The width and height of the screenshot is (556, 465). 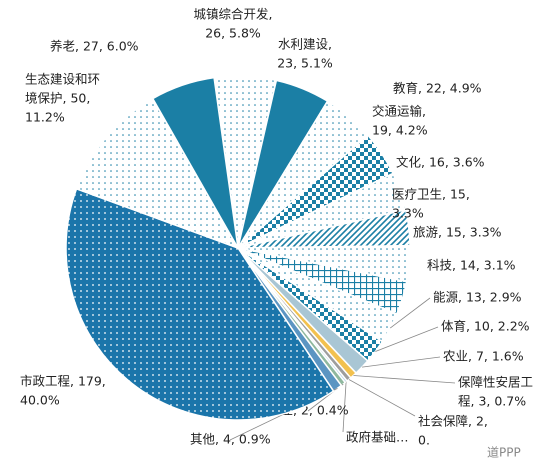 I want to click on slice-label: 旅游, 15, 3.3%, so click(x=457, y=232).